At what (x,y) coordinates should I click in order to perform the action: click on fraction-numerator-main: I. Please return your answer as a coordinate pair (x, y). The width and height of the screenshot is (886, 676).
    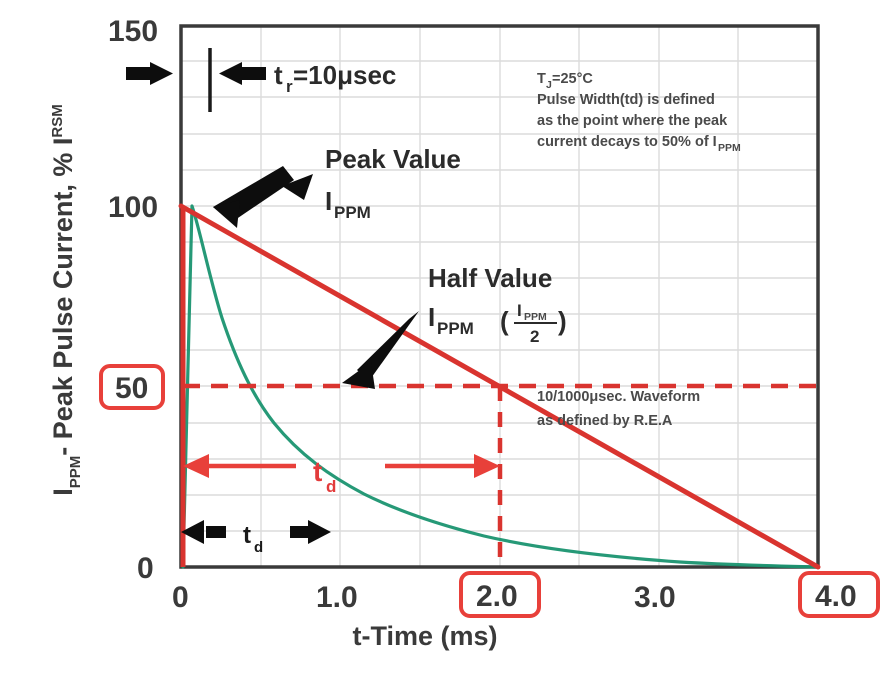
    Looking at the image, I should click on (519, 310).